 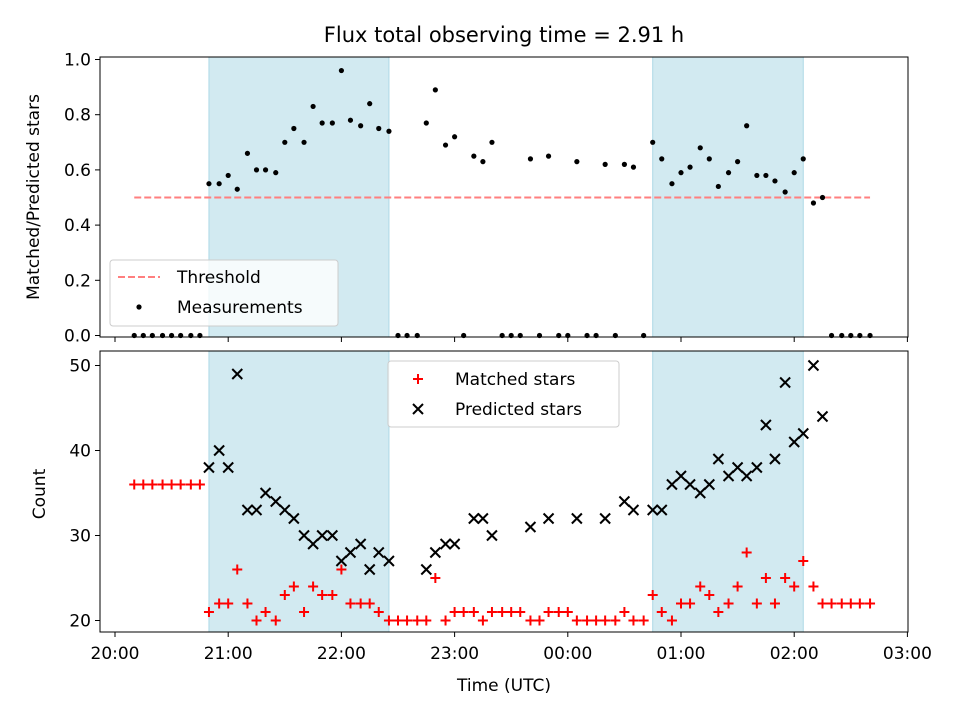 I want to click on top-y-tick-label: 0.0, so click(x=77, y=337).